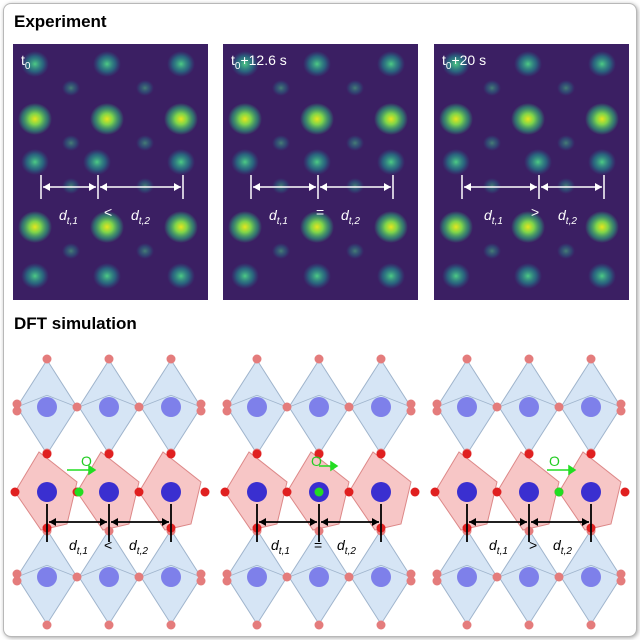 The height and width of the screenshot is (640, 640). What do you see at coordinates (554, 461) in the screenshot?
I see `oxygen-label-3: O` at bounding box center [554, 461].